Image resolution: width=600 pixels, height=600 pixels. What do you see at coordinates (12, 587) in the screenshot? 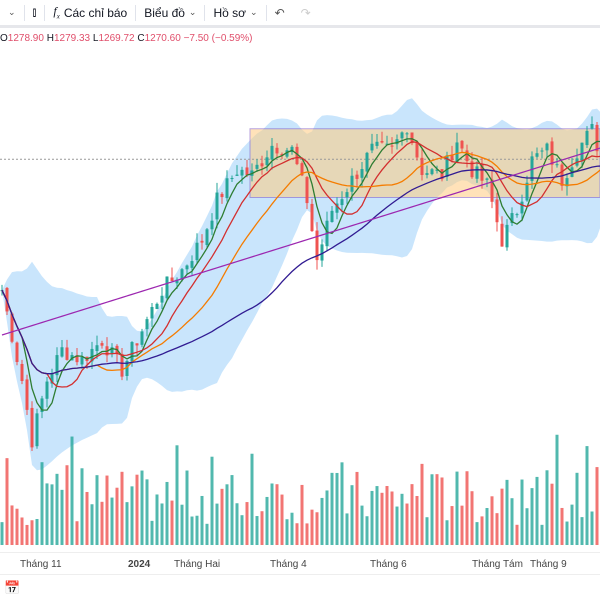
I see `go-to-date-calendar-icon: 📅` at bounding box center [12, 587].